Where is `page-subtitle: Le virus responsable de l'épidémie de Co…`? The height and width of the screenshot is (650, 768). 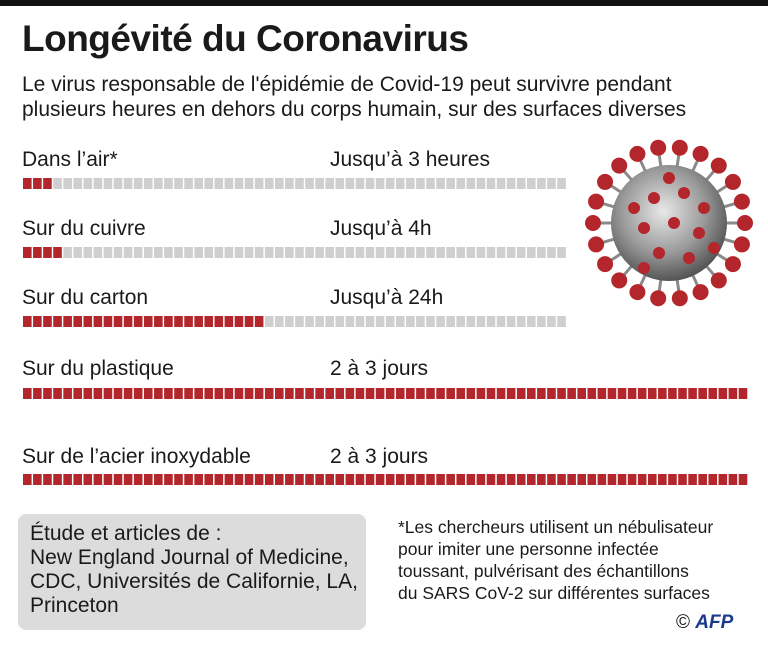
page-subtitle: Le virus responsable de l'épidémie de Co… is located at coordinates (354, 97).